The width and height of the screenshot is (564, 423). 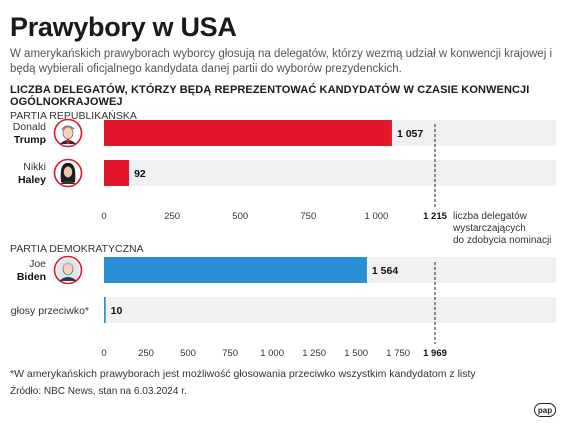 I want to click on category-label: głosy przeciwko*, so click(x=50, y=311).